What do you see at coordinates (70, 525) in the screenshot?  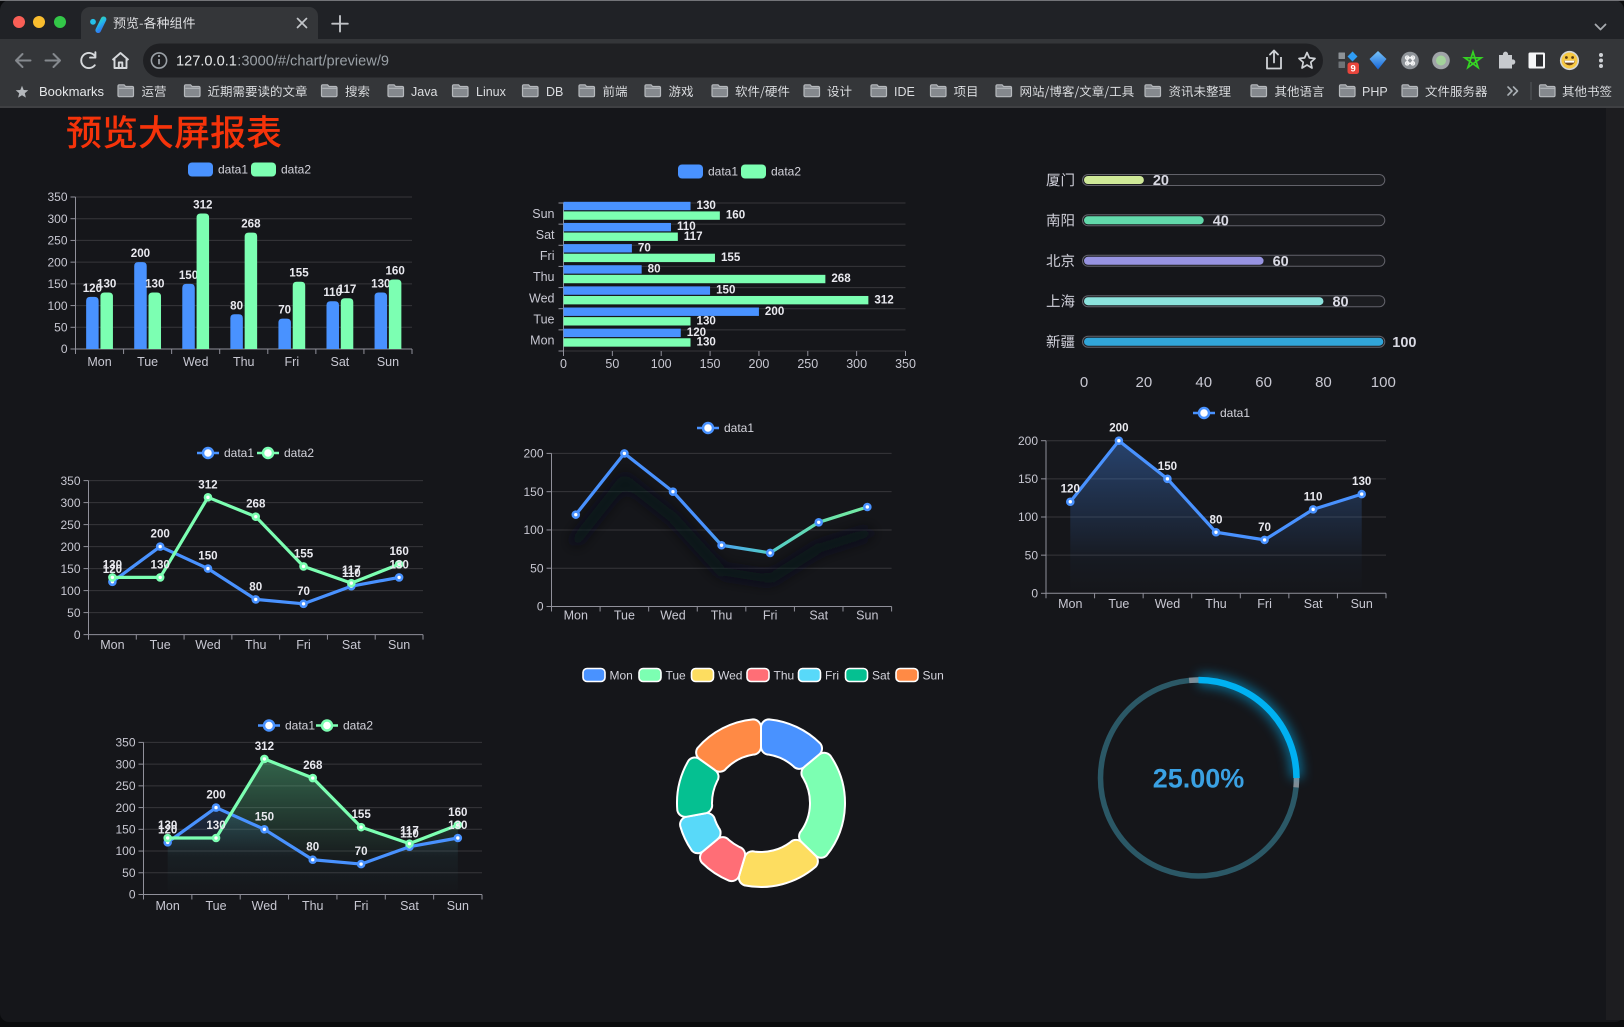 I see `svg-text: 250` at bounding box center [70, 525].